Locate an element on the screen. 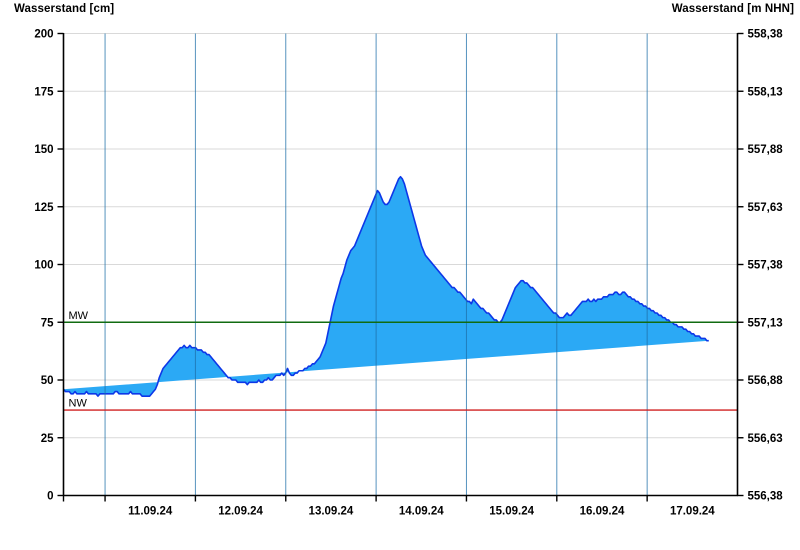 Image resolution: width=800 pixels, height=550 pixels. right-tick-label: 557,13 is located at coordinates (765, 323).